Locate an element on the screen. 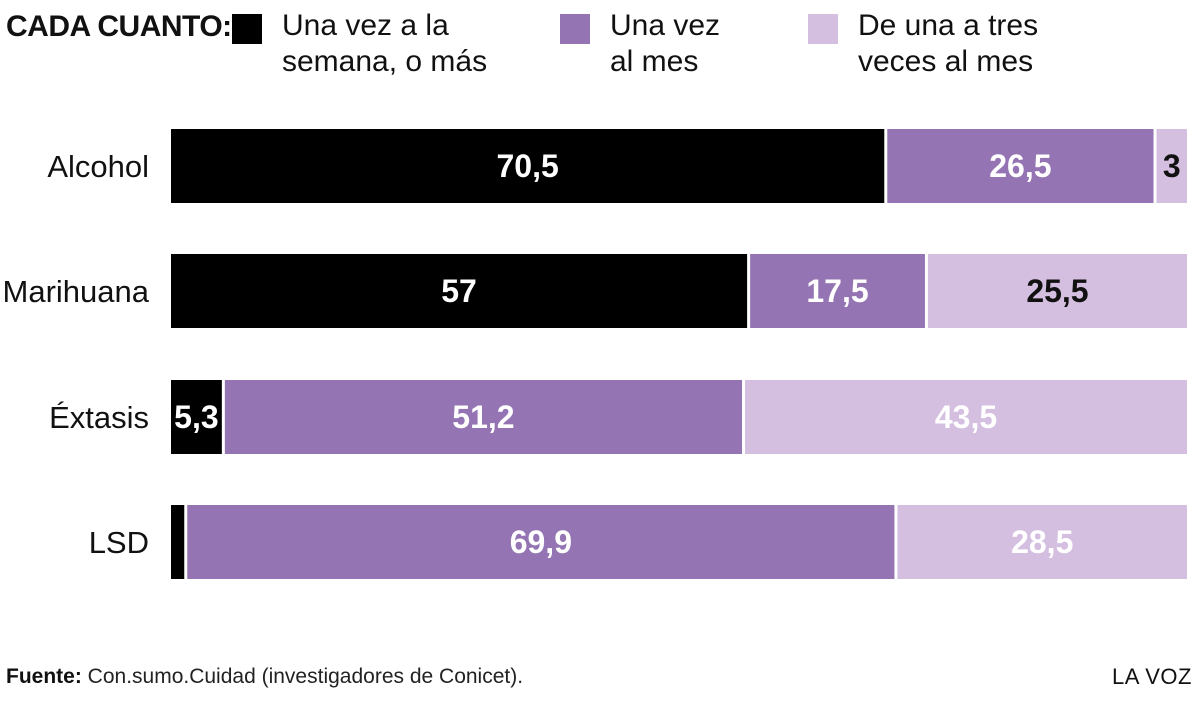  data-label: 25,5 is located at coordinates (1057, 291).